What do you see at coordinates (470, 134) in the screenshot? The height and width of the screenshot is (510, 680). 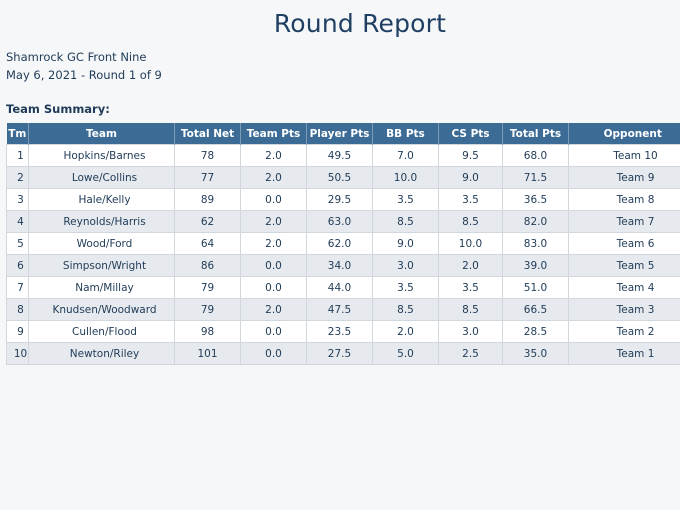 I see `header-cs-pts: CS Pts` at bounding box center [470, 134].